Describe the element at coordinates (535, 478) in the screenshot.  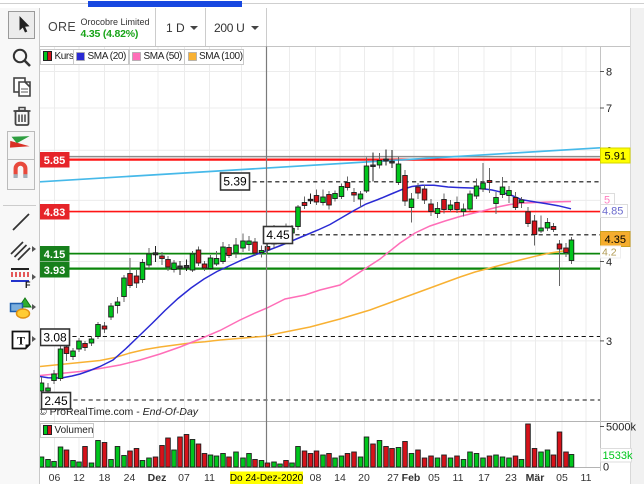
I see `svg-text: Mär` at that location.